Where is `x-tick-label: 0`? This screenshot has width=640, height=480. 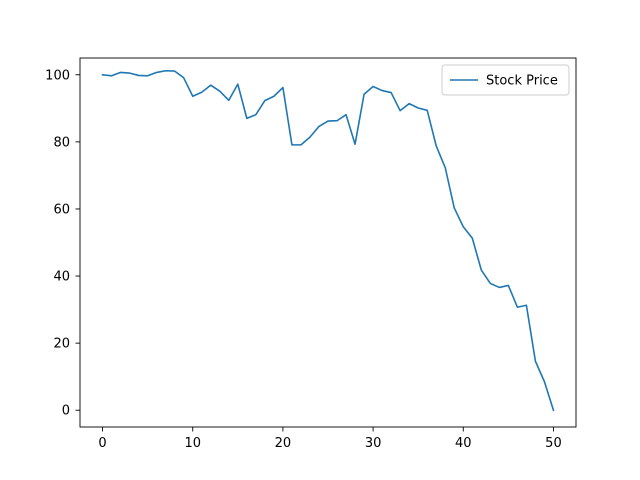
x-tick-label: 0 is located at coordinates (102, 443).